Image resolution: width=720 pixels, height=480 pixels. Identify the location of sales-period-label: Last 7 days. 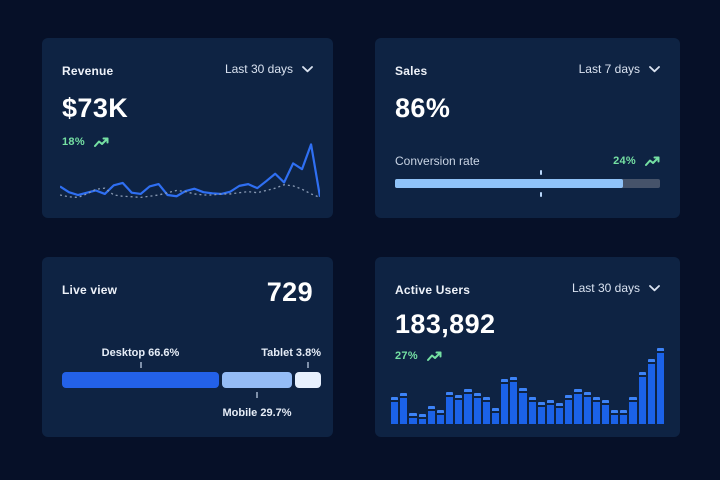
(609, 69).